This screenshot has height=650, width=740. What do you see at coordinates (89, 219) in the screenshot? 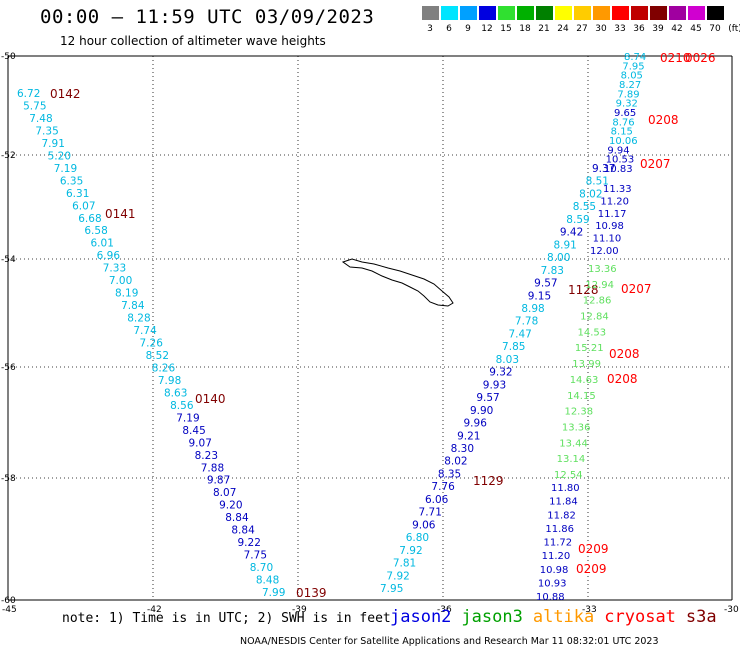
I see `wave-height-value: 6.68` at bounding box center [89, 219].